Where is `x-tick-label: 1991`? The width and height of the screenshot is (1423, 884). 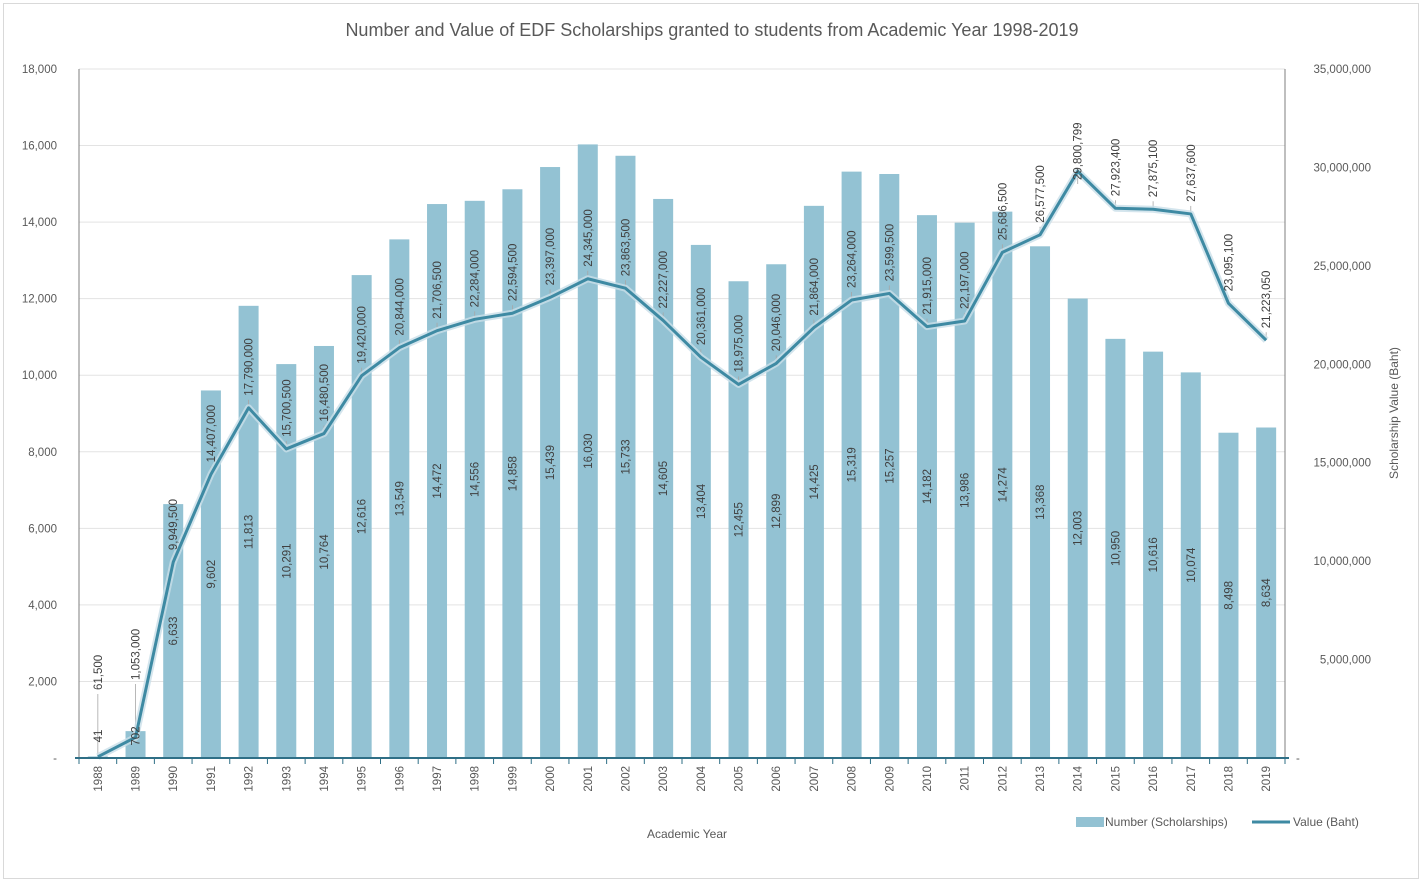 x-tick-label: 1991 is located at coordinates (212, 779).